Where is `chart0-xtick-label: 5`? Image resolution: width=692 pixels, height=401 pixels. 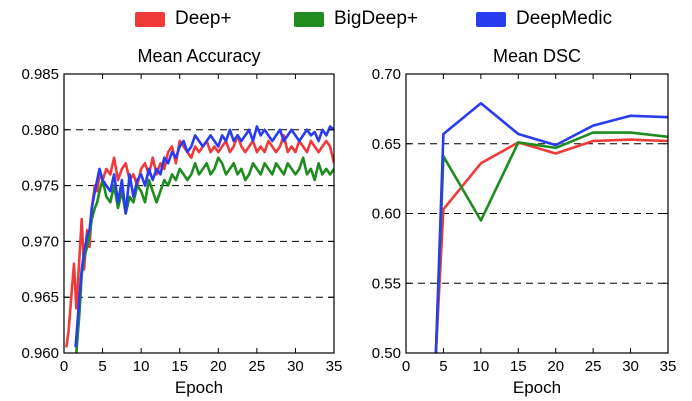
chart0-xtick-label: 5 is located at coordinates (102, 366).